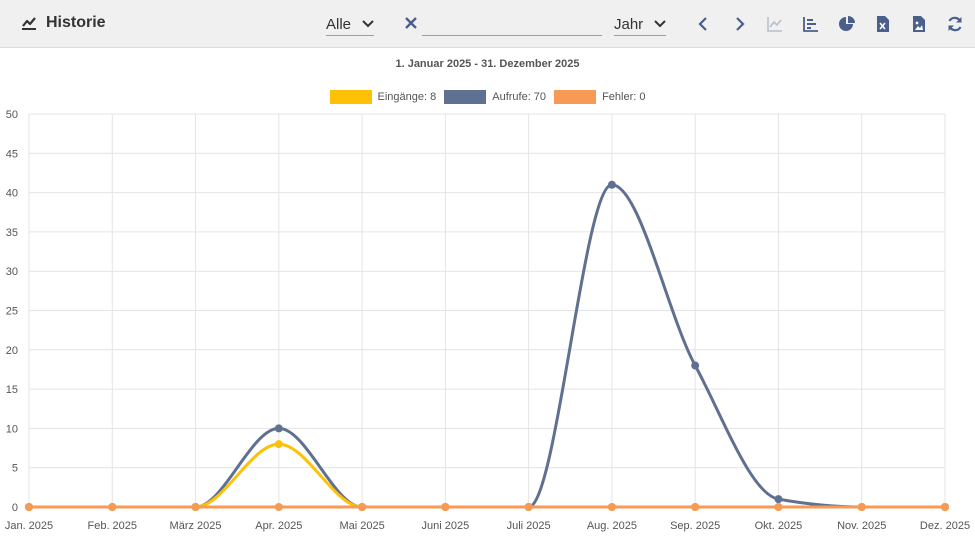 This screenshot has height=536, width=975. I want to click on chart-legend: Eingänge: 8 Aufrufe: 70 Fehler: 0, so click(487, 97).